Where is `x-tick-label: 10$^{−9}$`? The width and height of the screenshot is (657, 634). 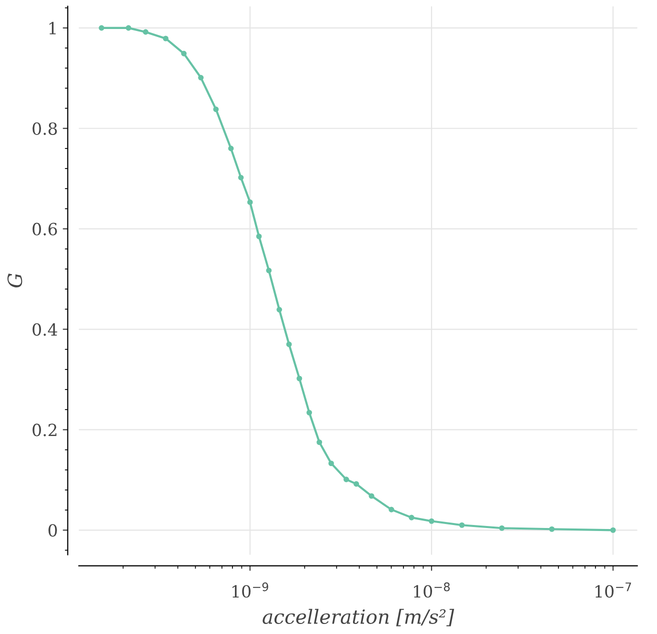 x-tick-label: 10$^{−9}$ is located at coordinates (250, 590).